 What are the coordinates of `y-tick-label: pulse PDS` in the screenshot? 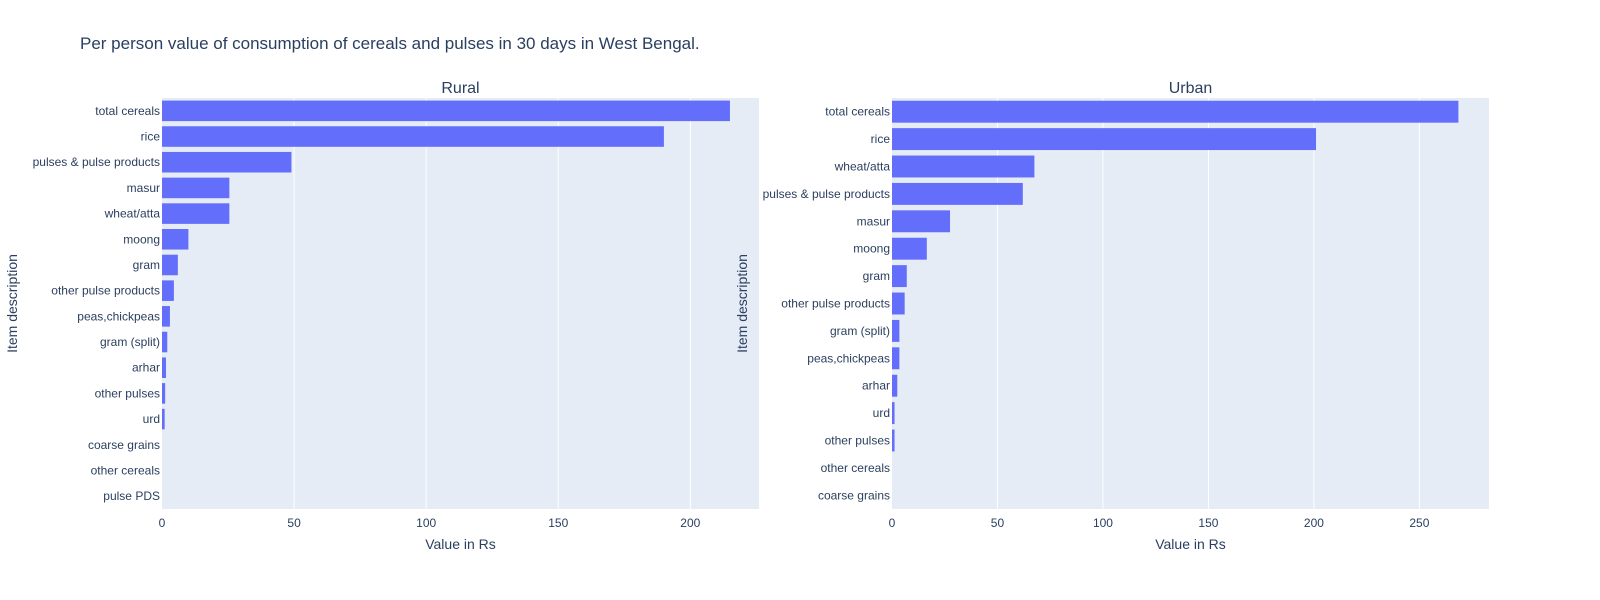 It's located at (131, 496).